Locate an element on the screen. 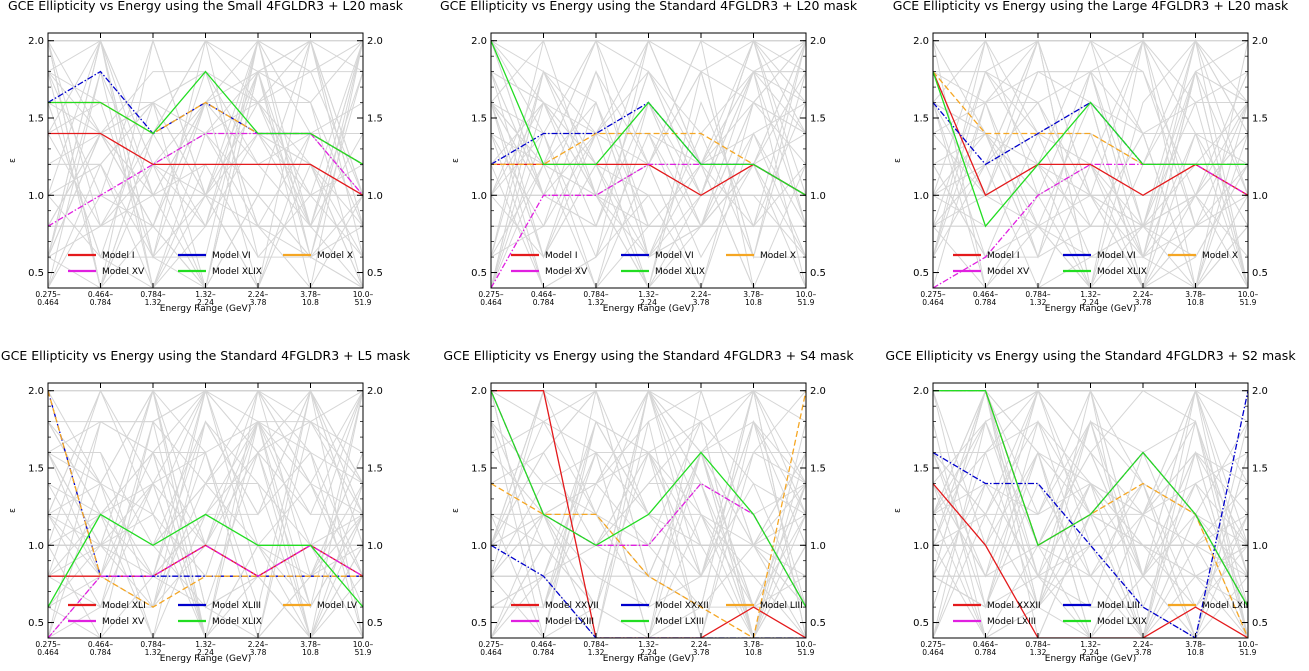 This screenshot has width=1309, height=671. legend-label: Model X is located at coordinates (335, 256).